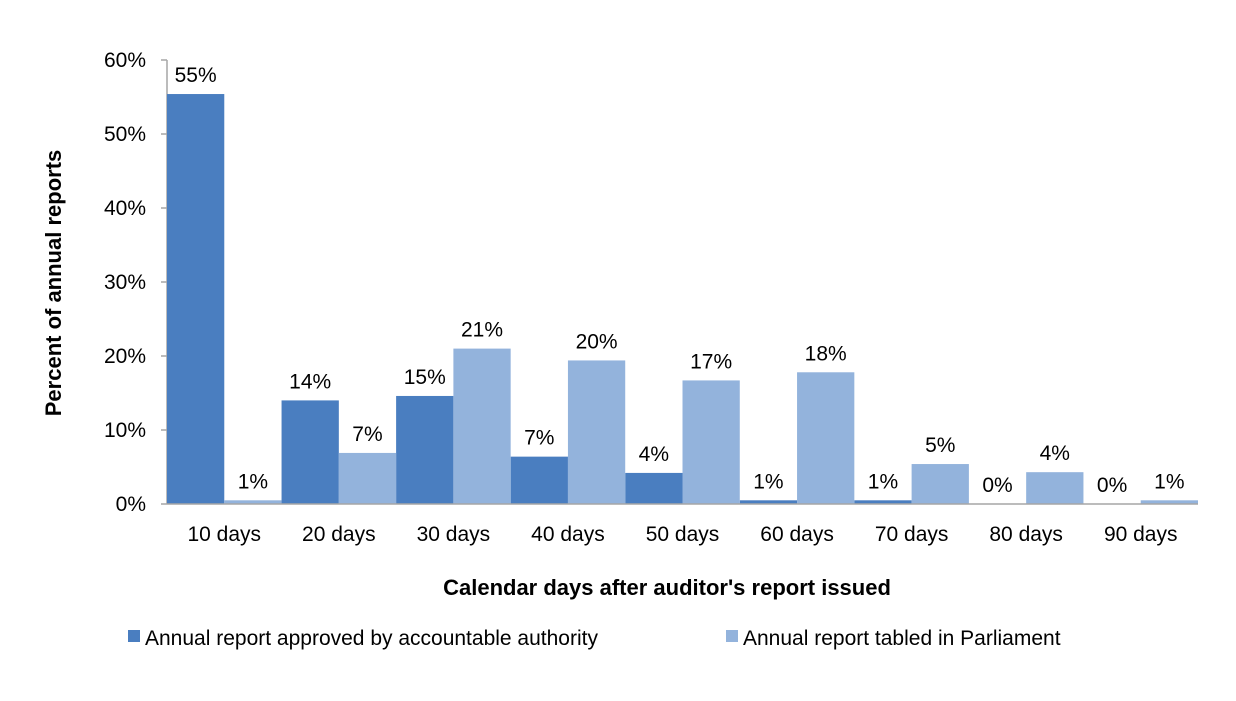 This screenshot has height=701, width=1236. What do you see at coordinates (125, 60) in the screenshot?
I see `y-tick-label: 60%` at bounding box center [125, 60].